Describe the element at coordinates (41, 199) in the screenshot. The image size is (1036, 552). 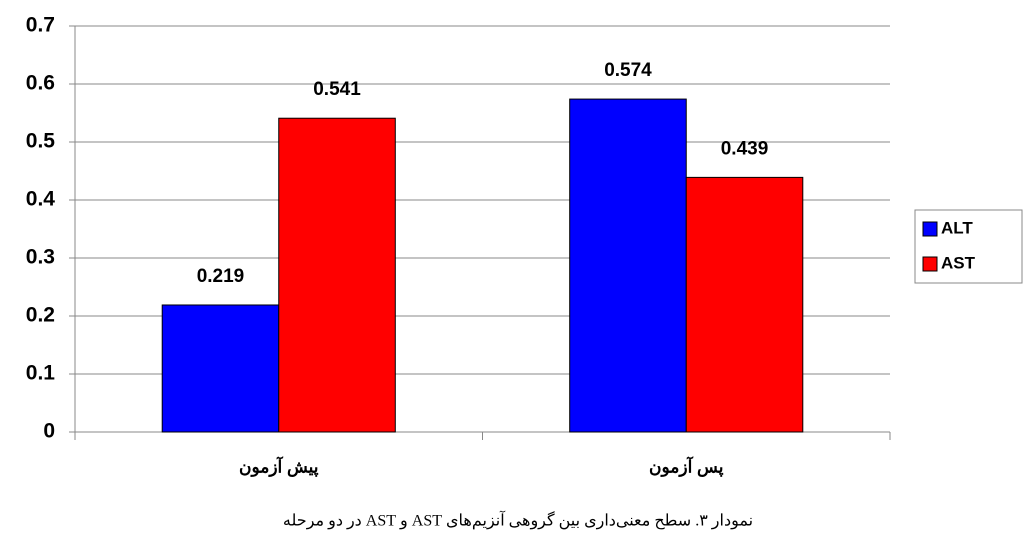
I see `y-tick-label: 0.4` at that location.